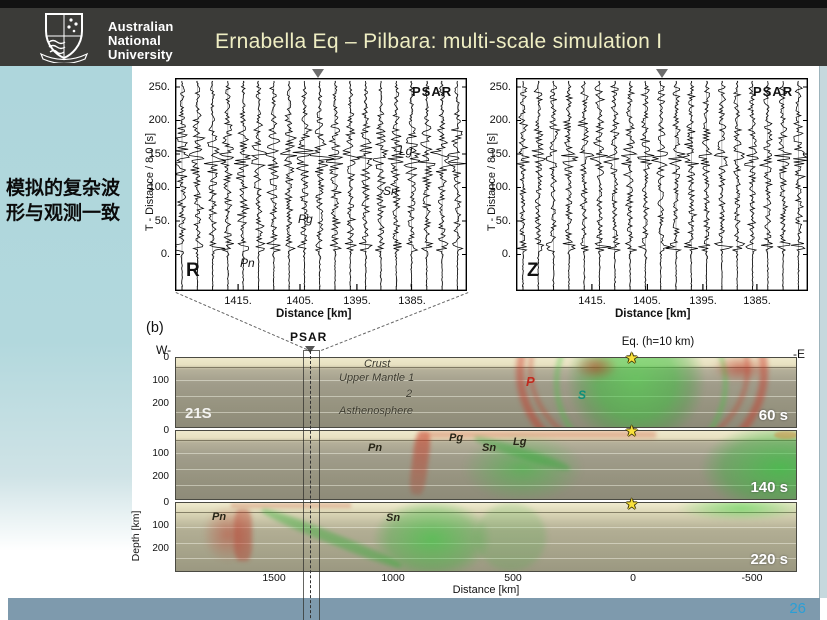 This screenshot has width=827, height=620. I want to click on r-xtick: 1385., so click(412, 301).